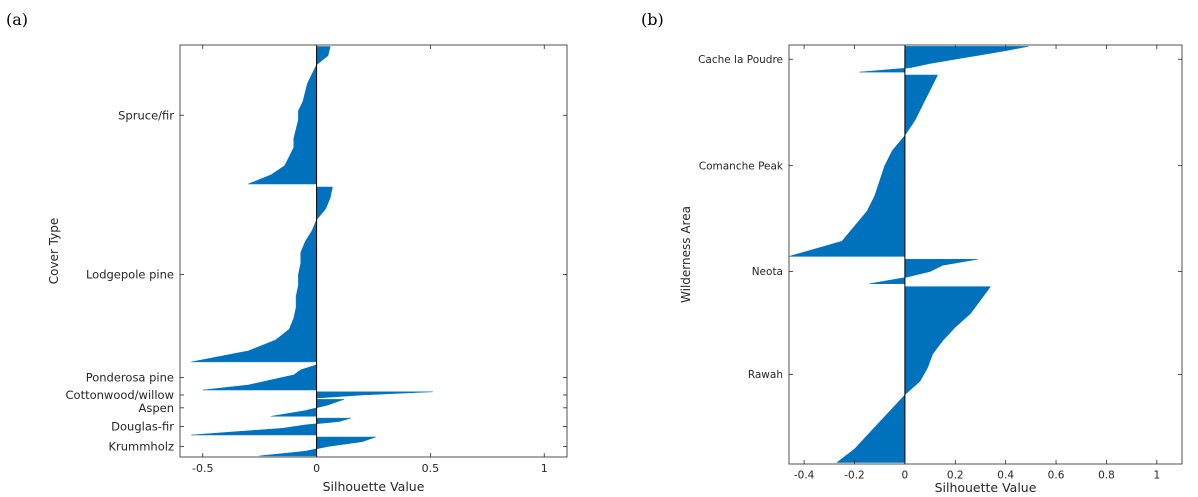  I want to click on category-label-b-1: Comanche Peak, so click(741, 166).